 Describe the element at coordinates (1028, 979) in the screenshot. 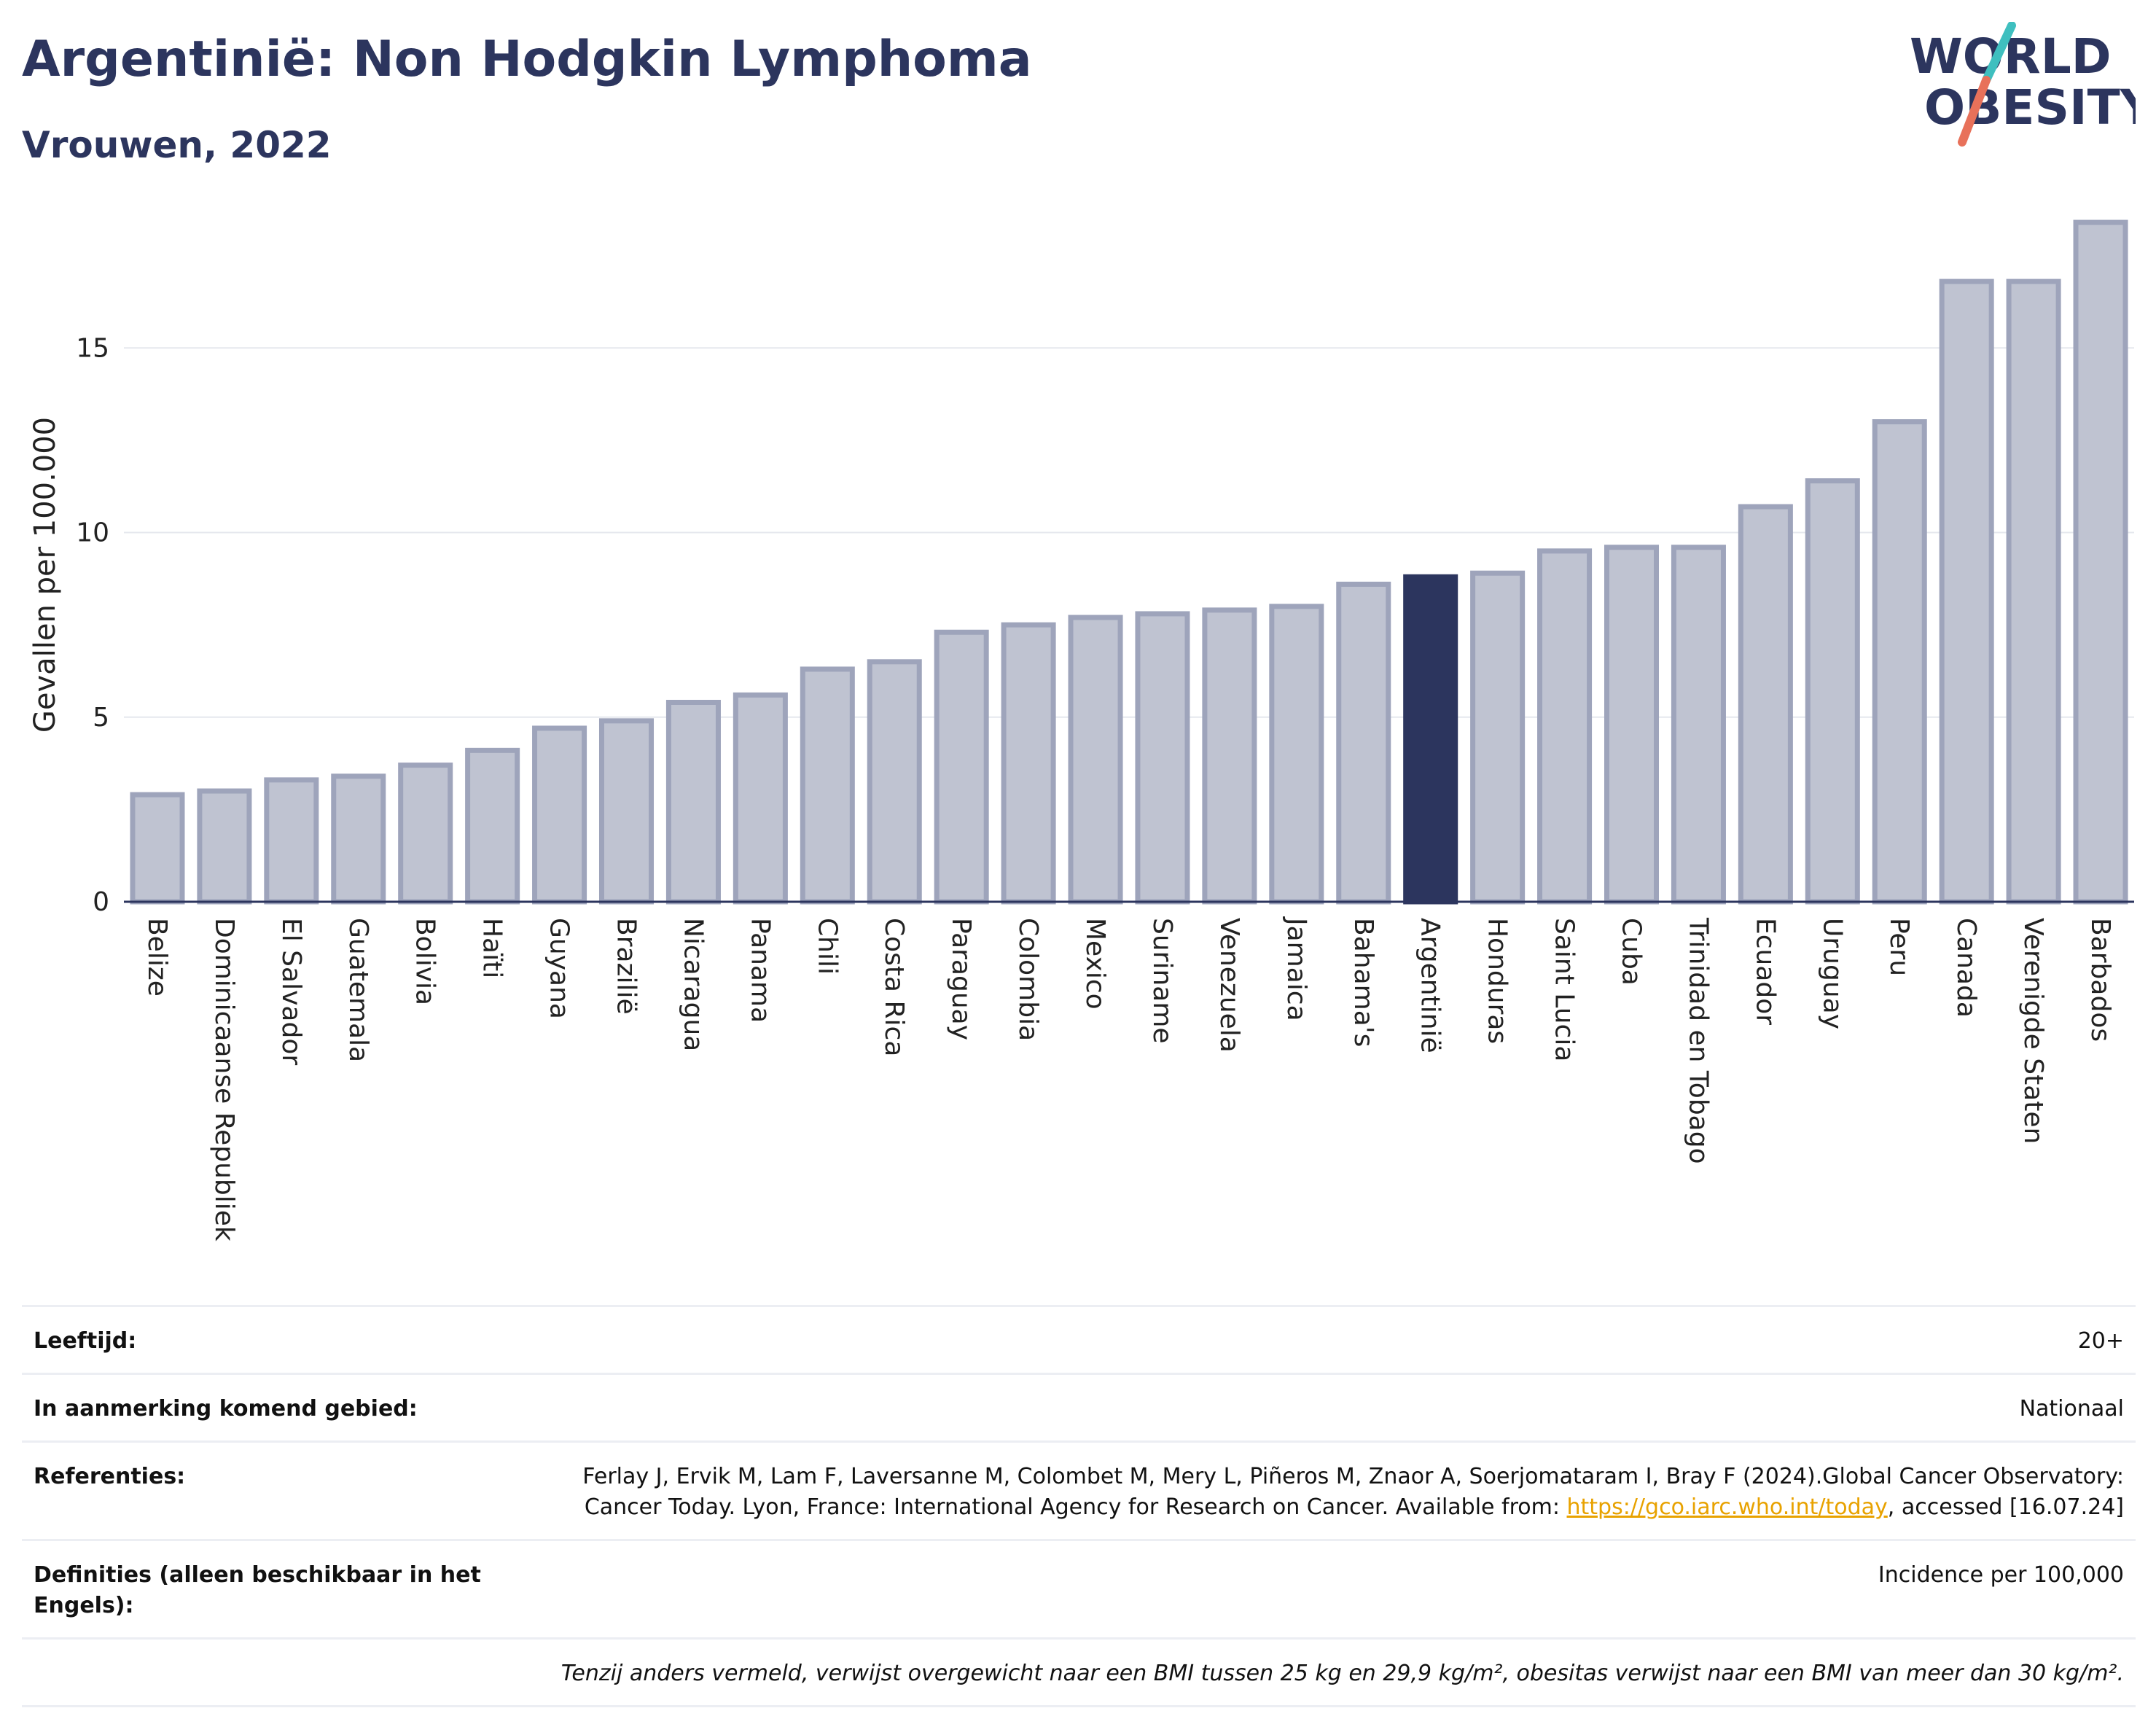

I see `x-tick-label: Colombia` at that location.